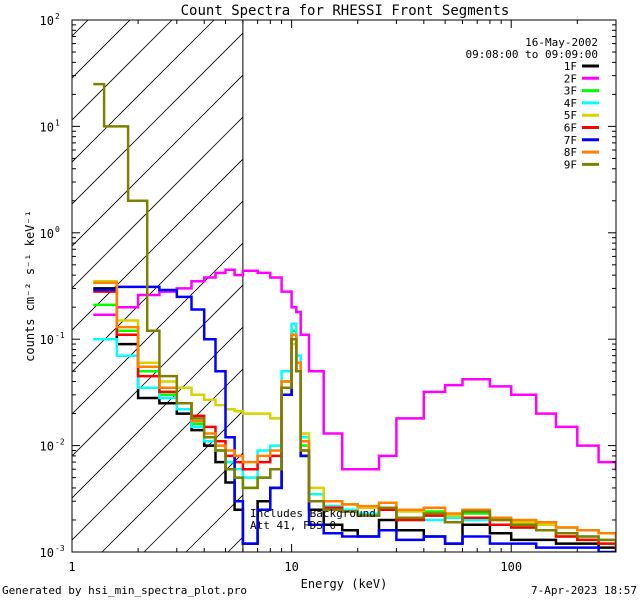  What do you see at coordinates (30, 286) in the screenshot?
I see `y-axis-label: counts cm⁻² s⁻¹ keV⁻¹` at bounding box center [30, 286].